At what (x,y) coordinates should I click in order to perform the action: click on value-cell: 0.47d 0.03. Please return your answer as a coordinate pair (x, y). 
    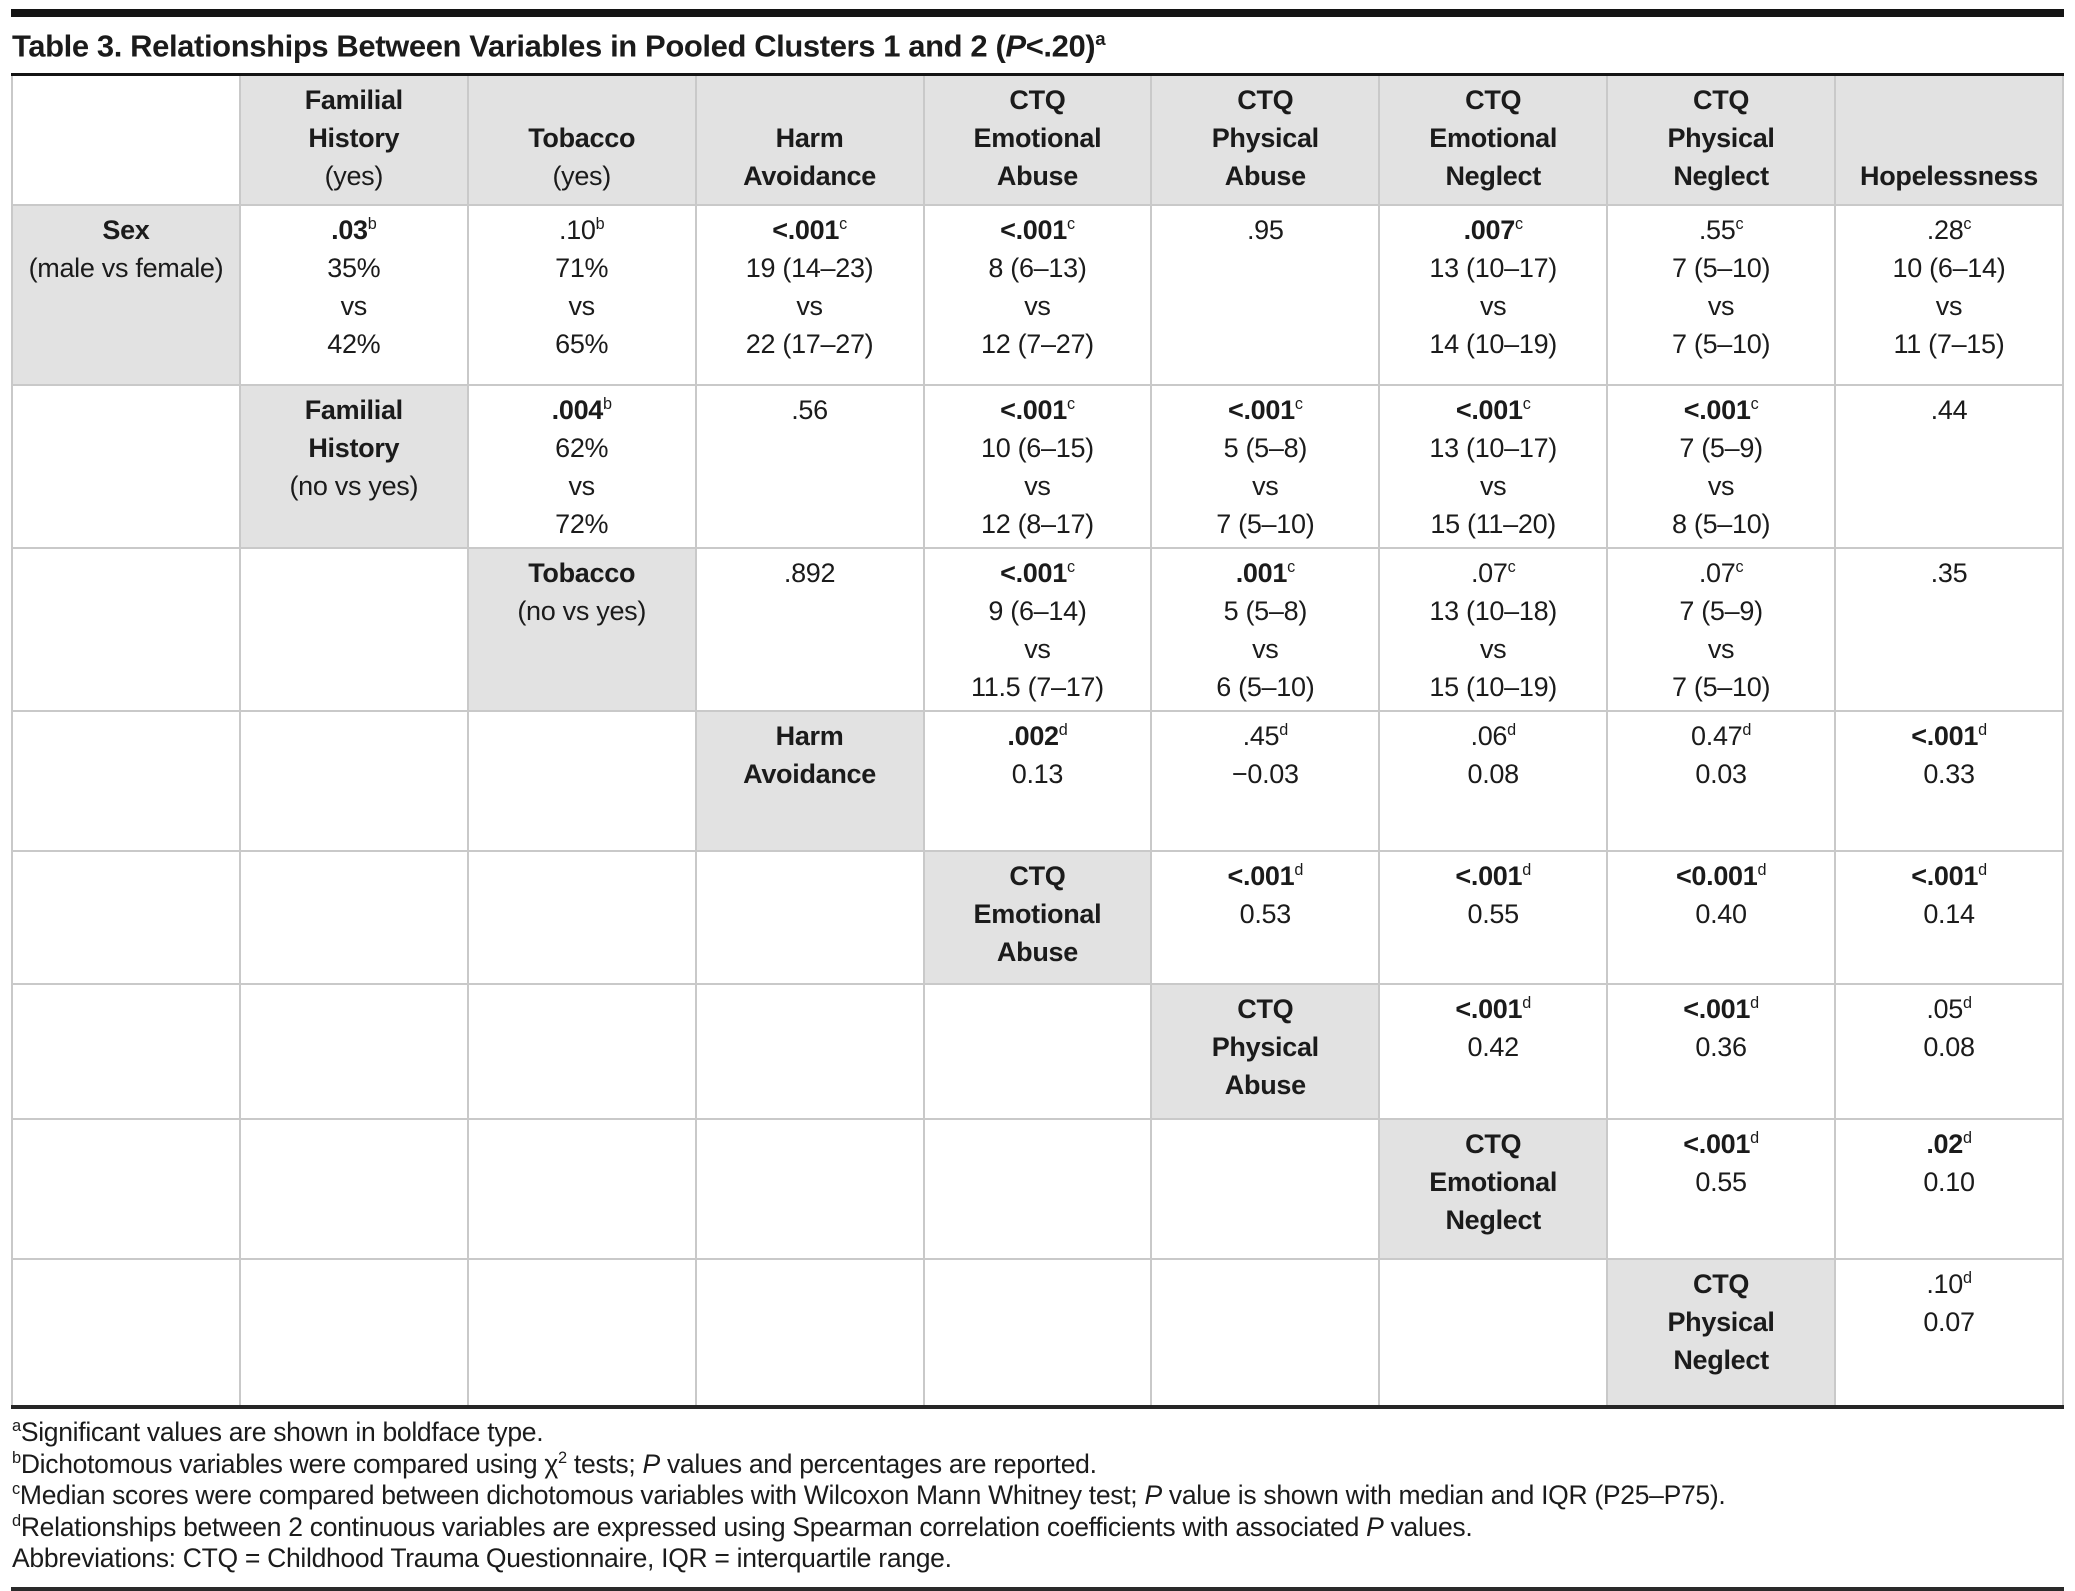
    Looking at the image, I should click on (1721, 781).